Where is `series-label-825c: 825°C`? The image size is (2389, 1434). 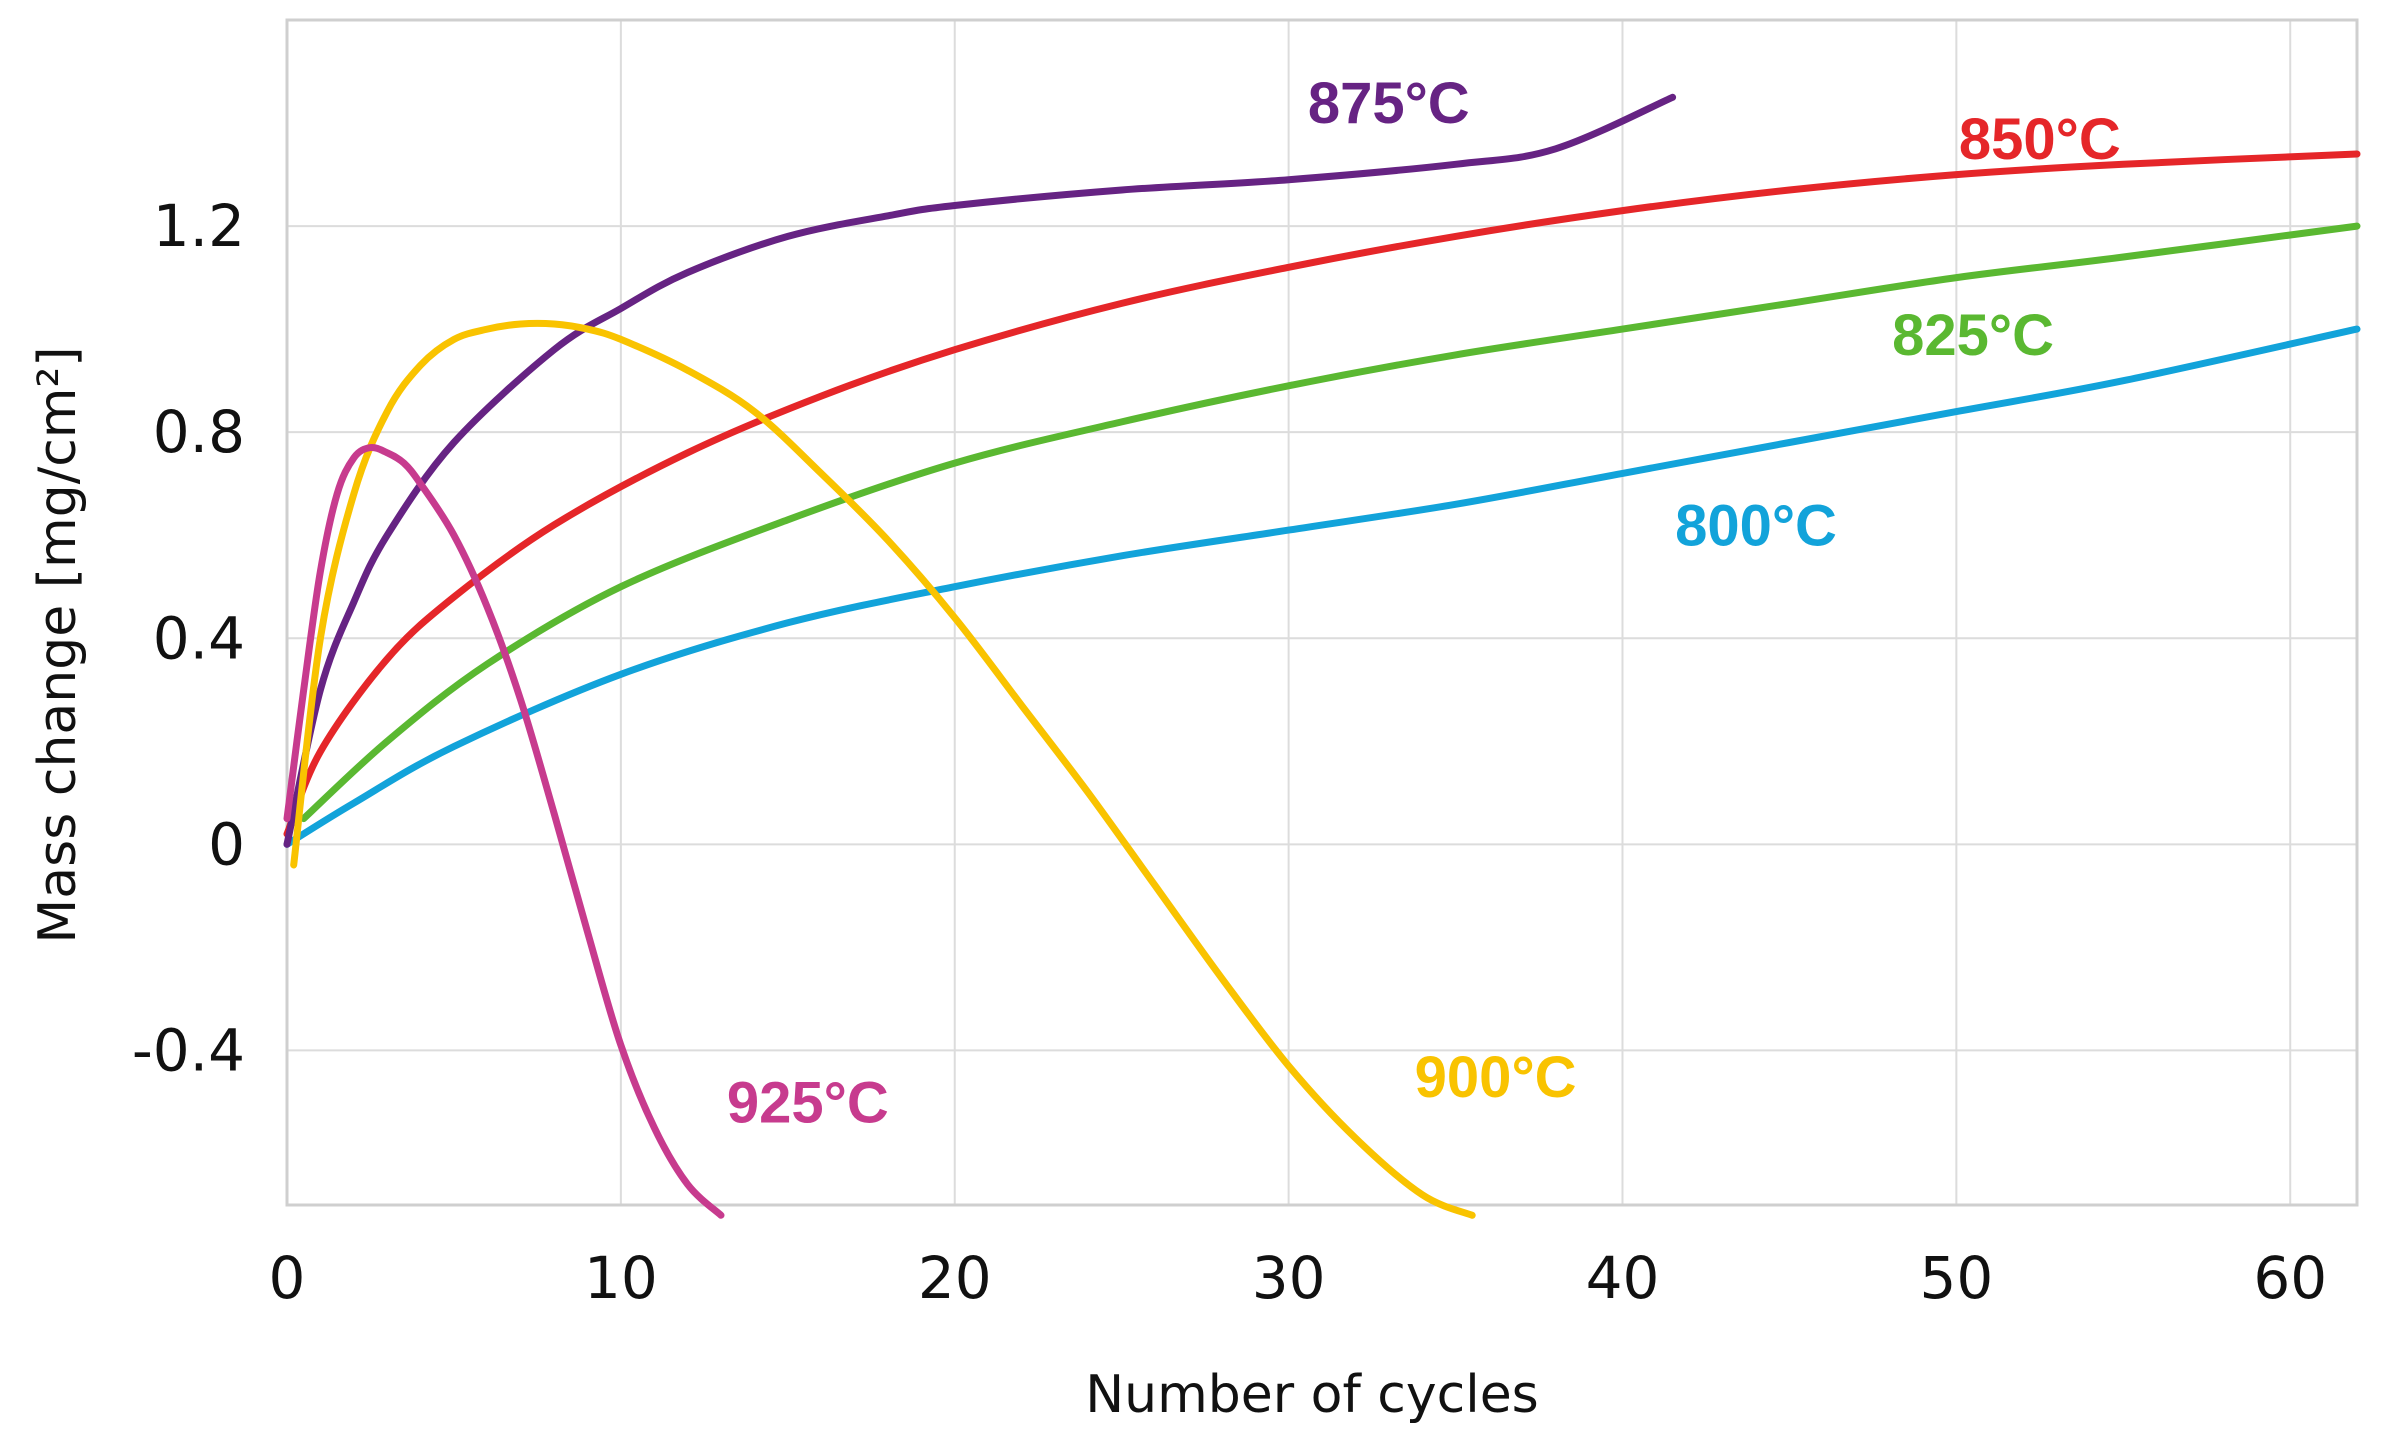 series-label-825c: 825°C is located at coordinates (1973, 335).